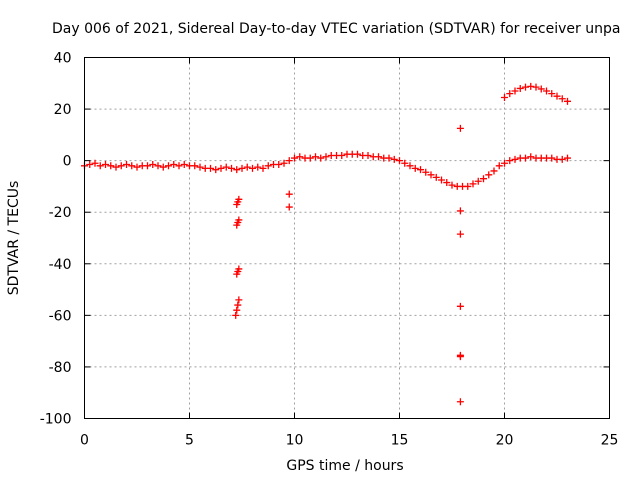 This screenshot has height=480, width=640. Describe the element at coordinates (56, 239) in the screenshot. I see `y-tick-labels: -100 -80 -60 -40 -20 0 20 40` at that location.